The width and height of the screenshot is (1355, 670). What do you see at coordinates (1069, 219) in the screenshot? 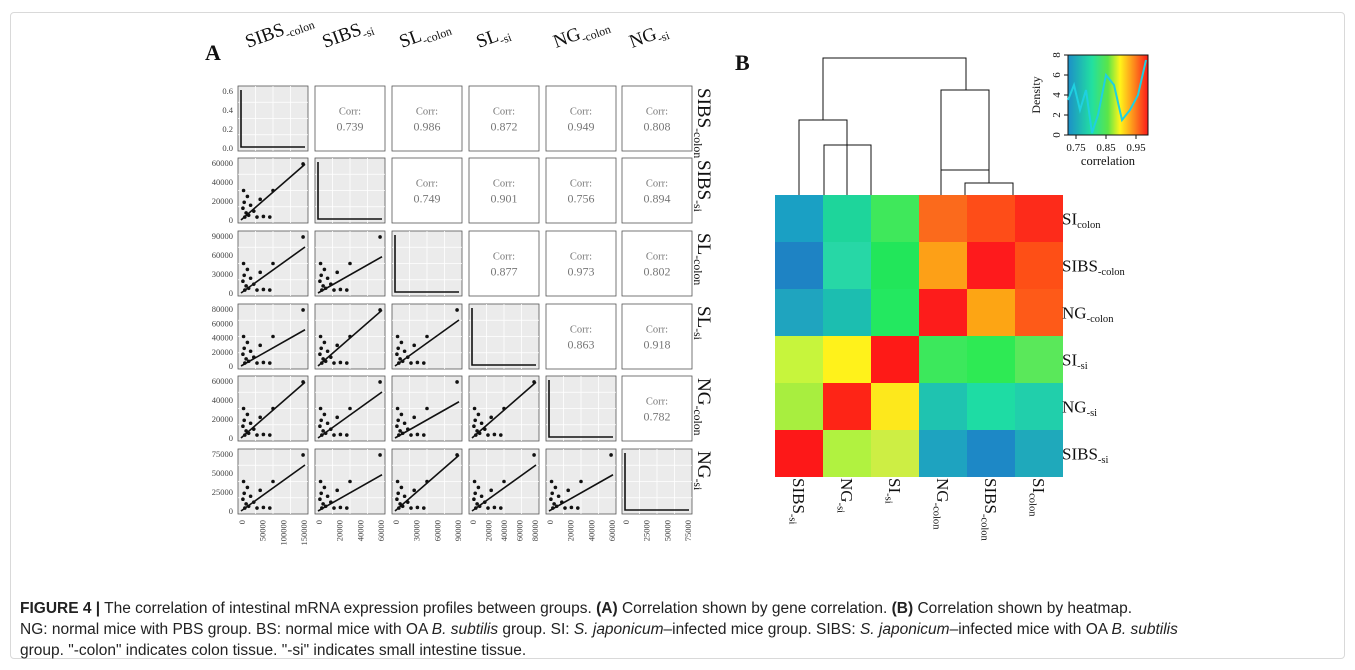
I see `label-main: SI` at bounding box center [1069, 219].